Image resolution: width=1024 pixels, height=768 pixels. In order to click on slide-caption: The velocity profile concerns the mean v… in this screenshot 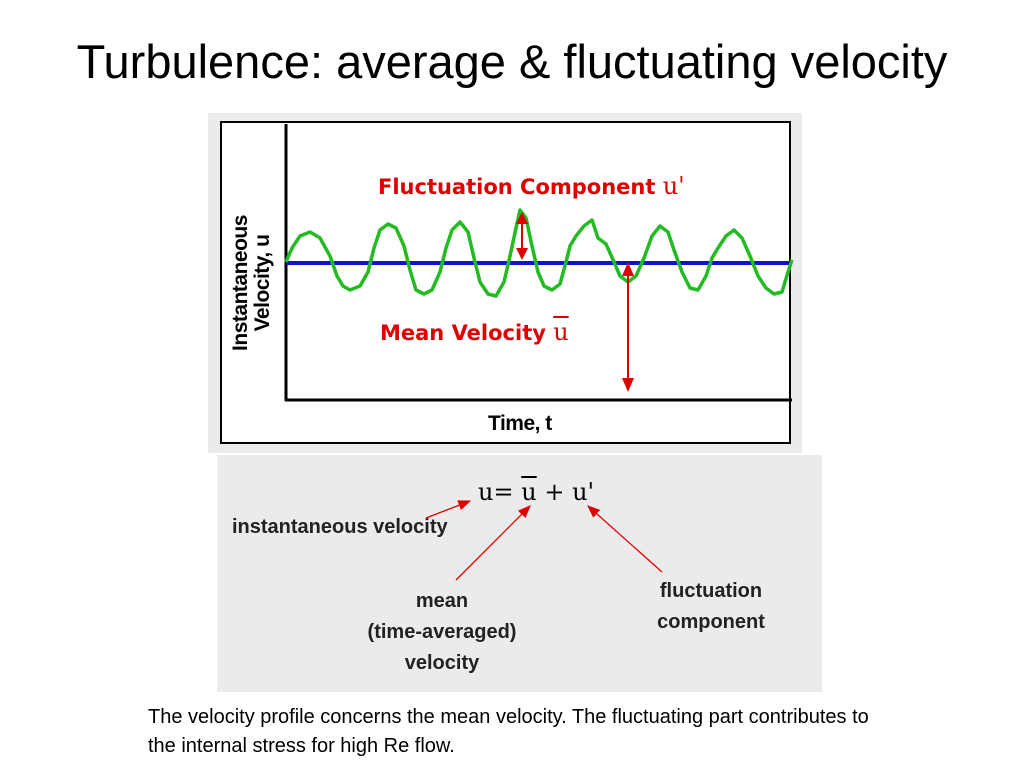, I will do `click(508, 731)`.